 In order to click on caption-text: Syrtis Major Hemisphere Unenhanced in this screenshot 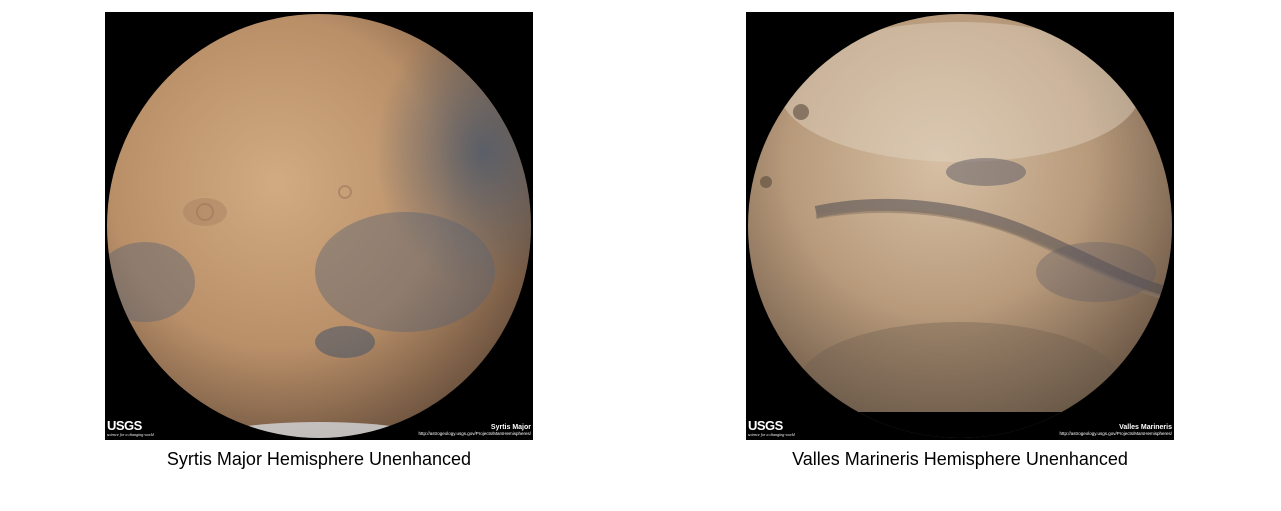, I will do `click(319, 459)`.